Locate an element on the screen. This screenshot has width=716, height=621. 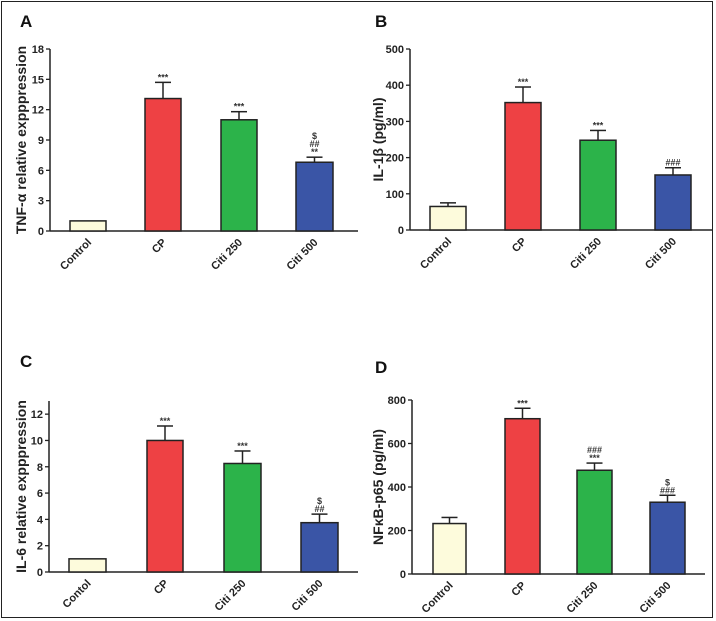
y-tick-label: 9 is located at coordinates (41, 141).